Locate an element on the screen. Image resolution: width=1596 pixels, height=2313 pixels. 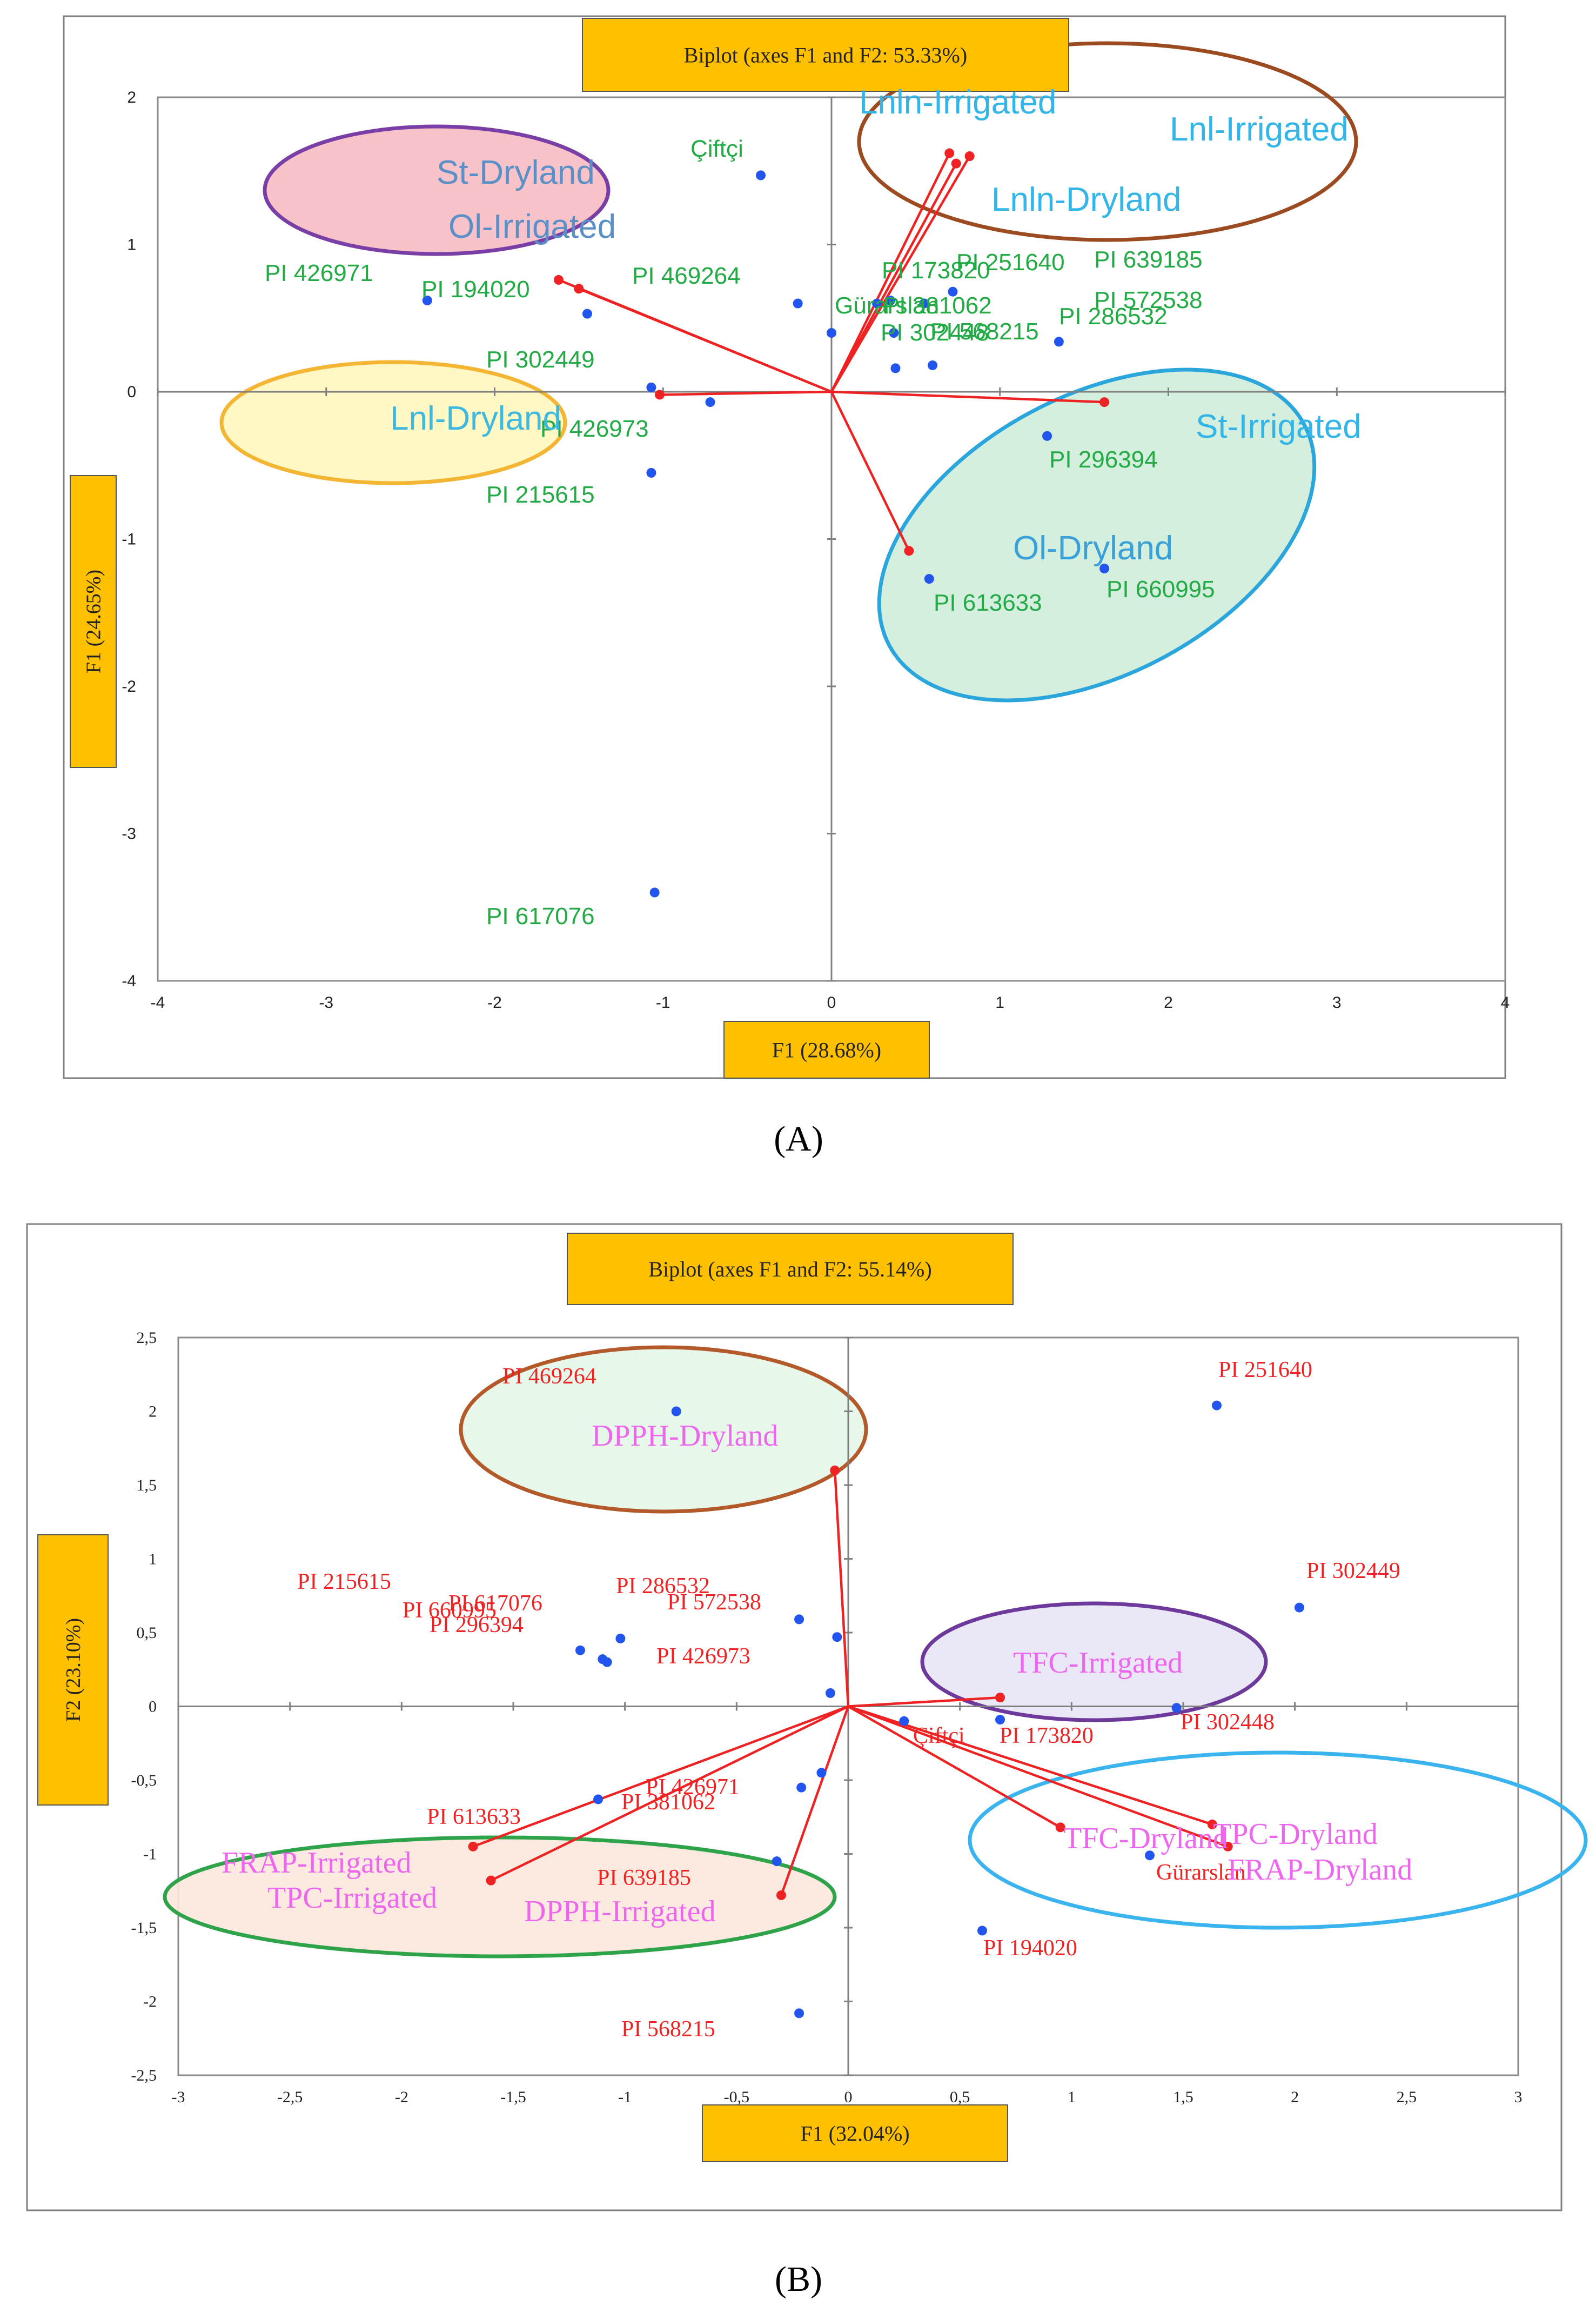
x-axis-label-box is located at coordinates (826, 1050).